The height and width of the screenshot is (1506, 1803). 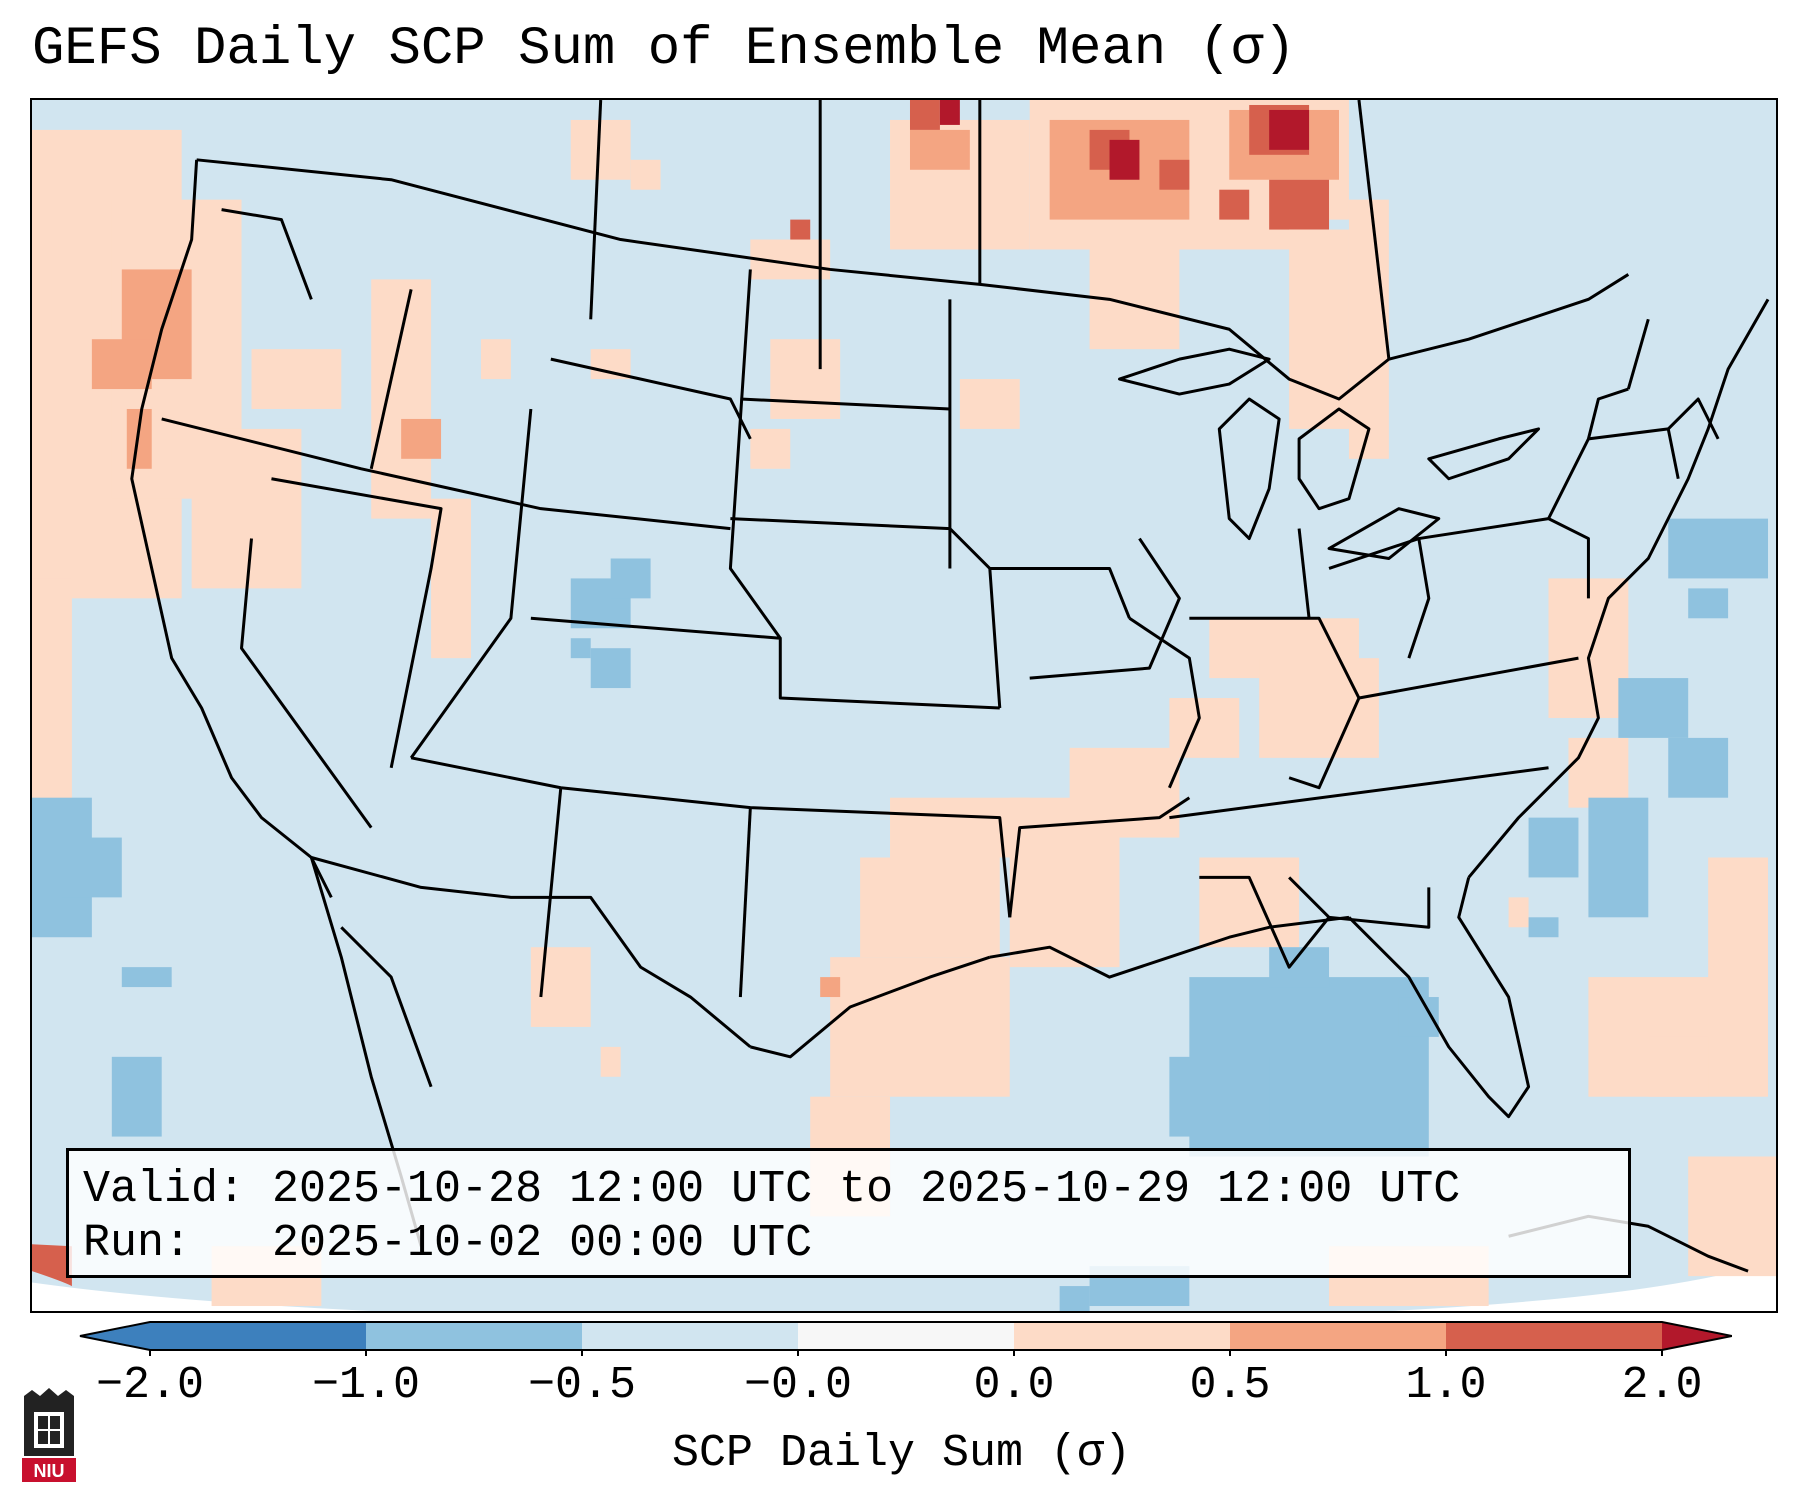 What do you see at coordinates (1662, 1385) in the screenshot?
I see `colorbar-tick-label: 2.0` at bounding box center [1662, 1385].